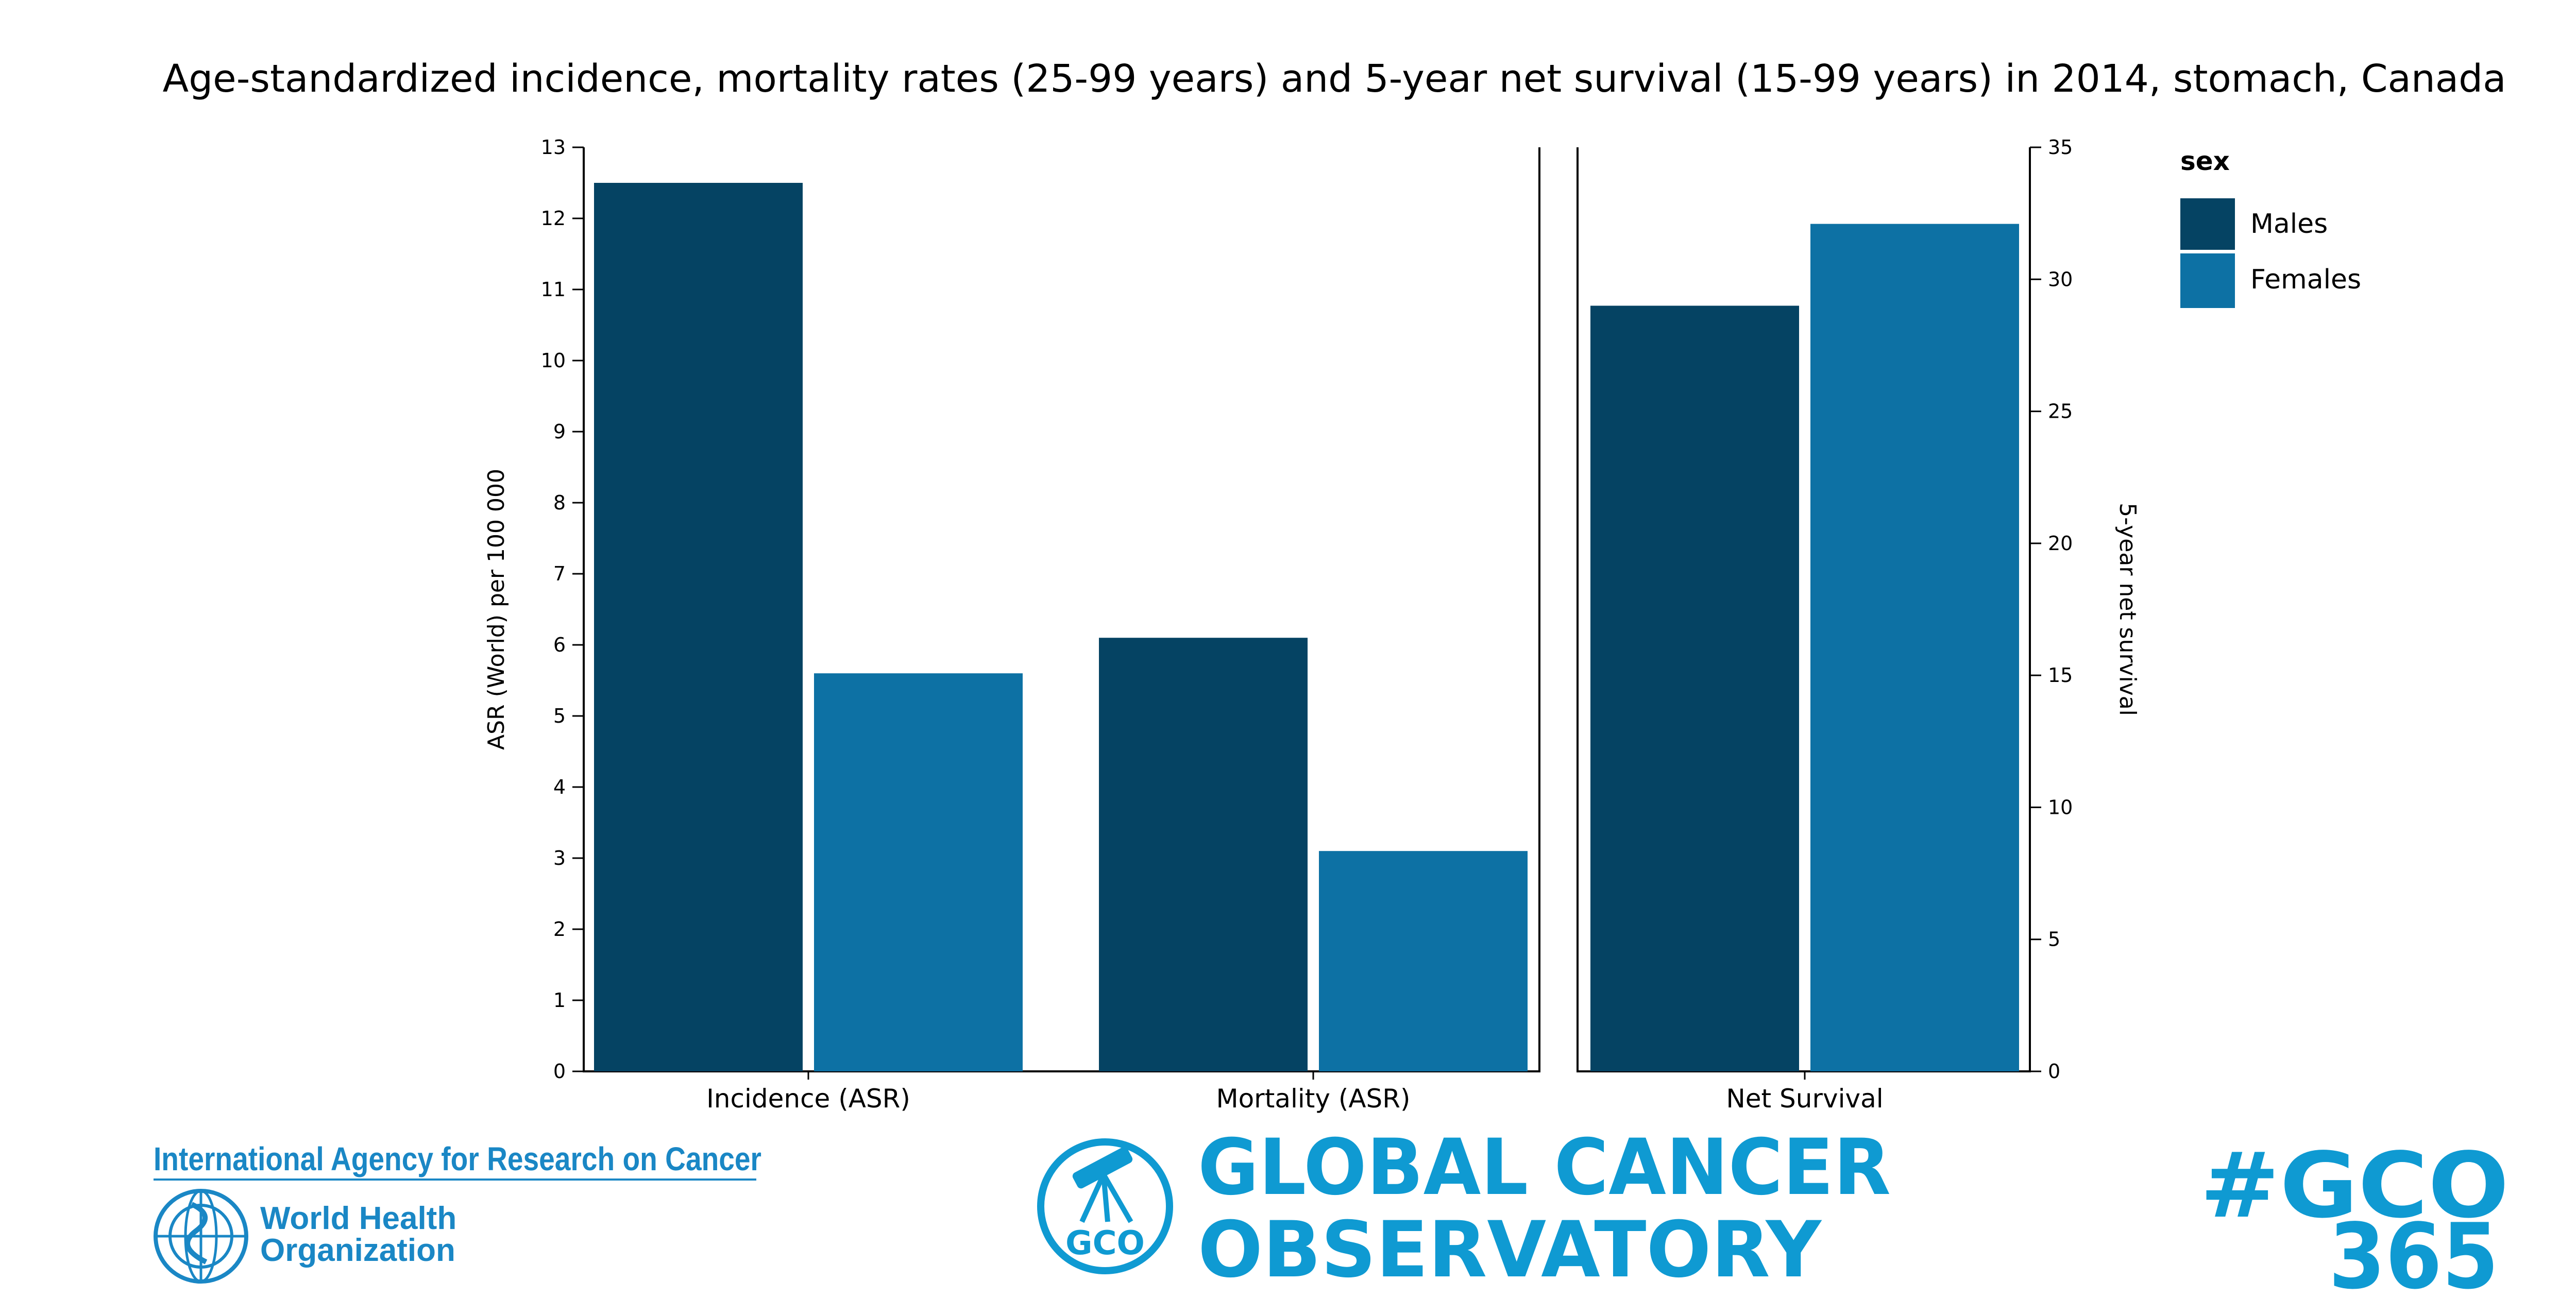  Describe the element at coordinates (553, 147) in the screenshot. I see `y-tick-label: 13` at that location.